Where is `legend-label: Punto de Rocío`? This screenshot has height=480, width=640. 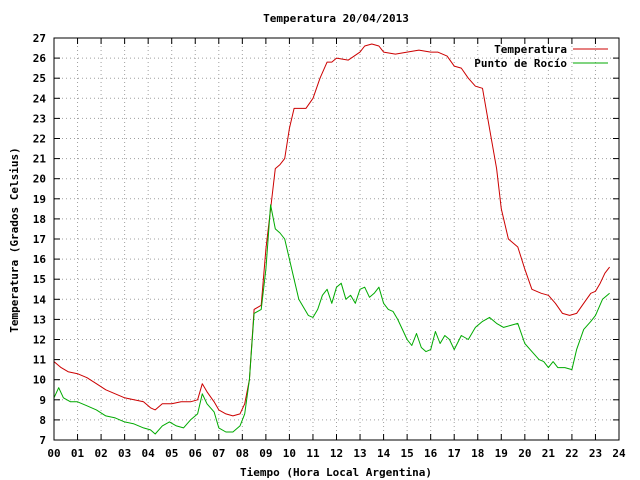
legend-label: Punto de Rocío is located at coordinates (520, 63).